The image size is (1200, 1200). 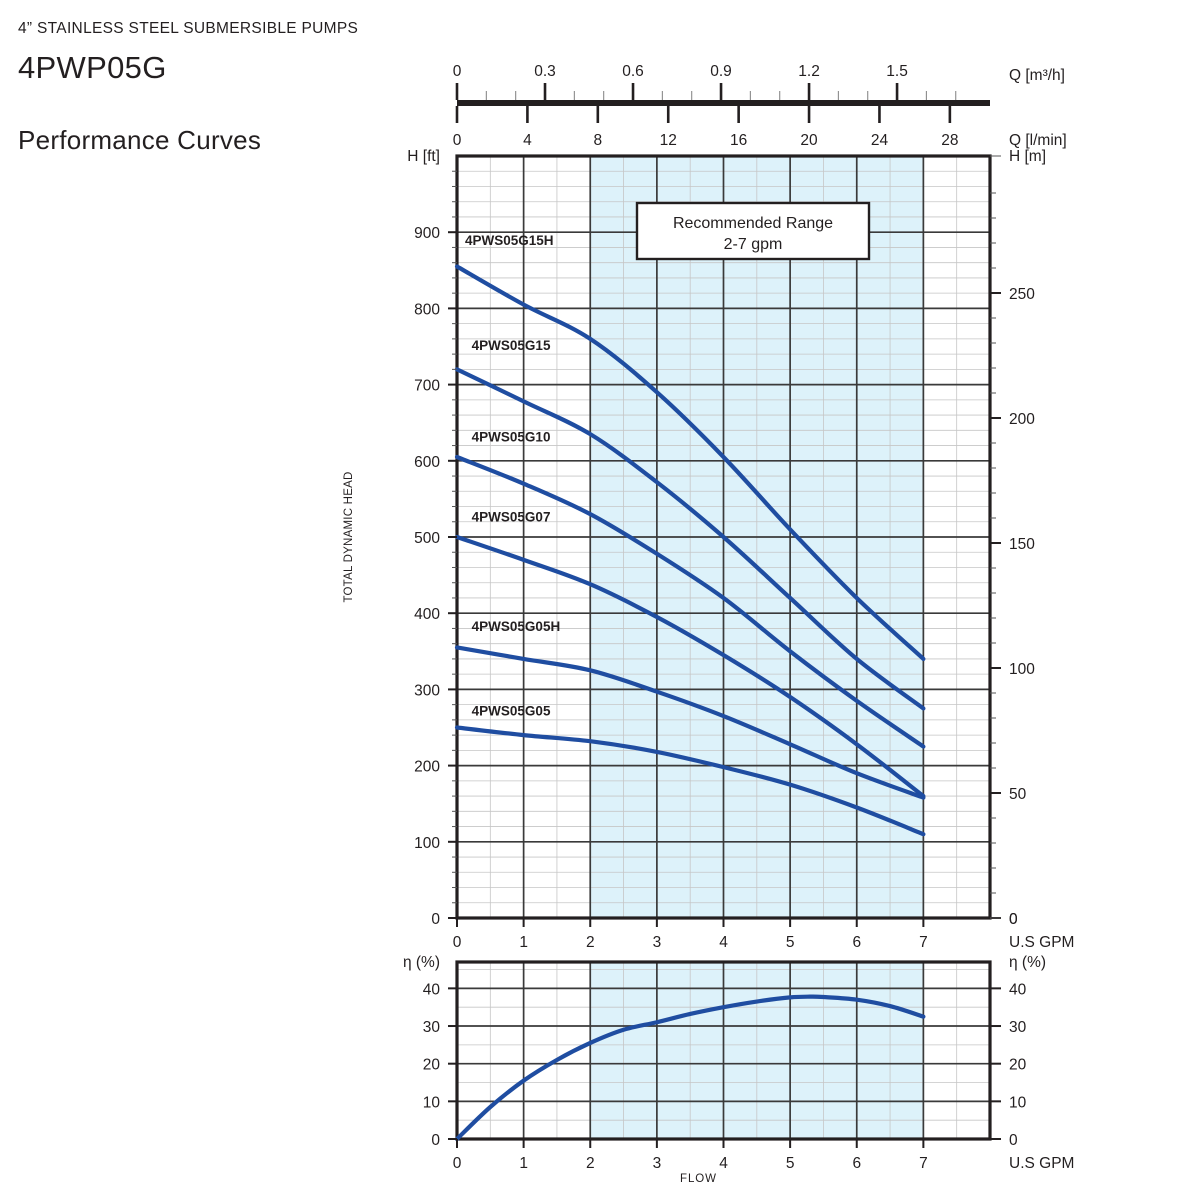 I want to click on eff-y-tick-label-left: 20, so click(x=432, y=1065).